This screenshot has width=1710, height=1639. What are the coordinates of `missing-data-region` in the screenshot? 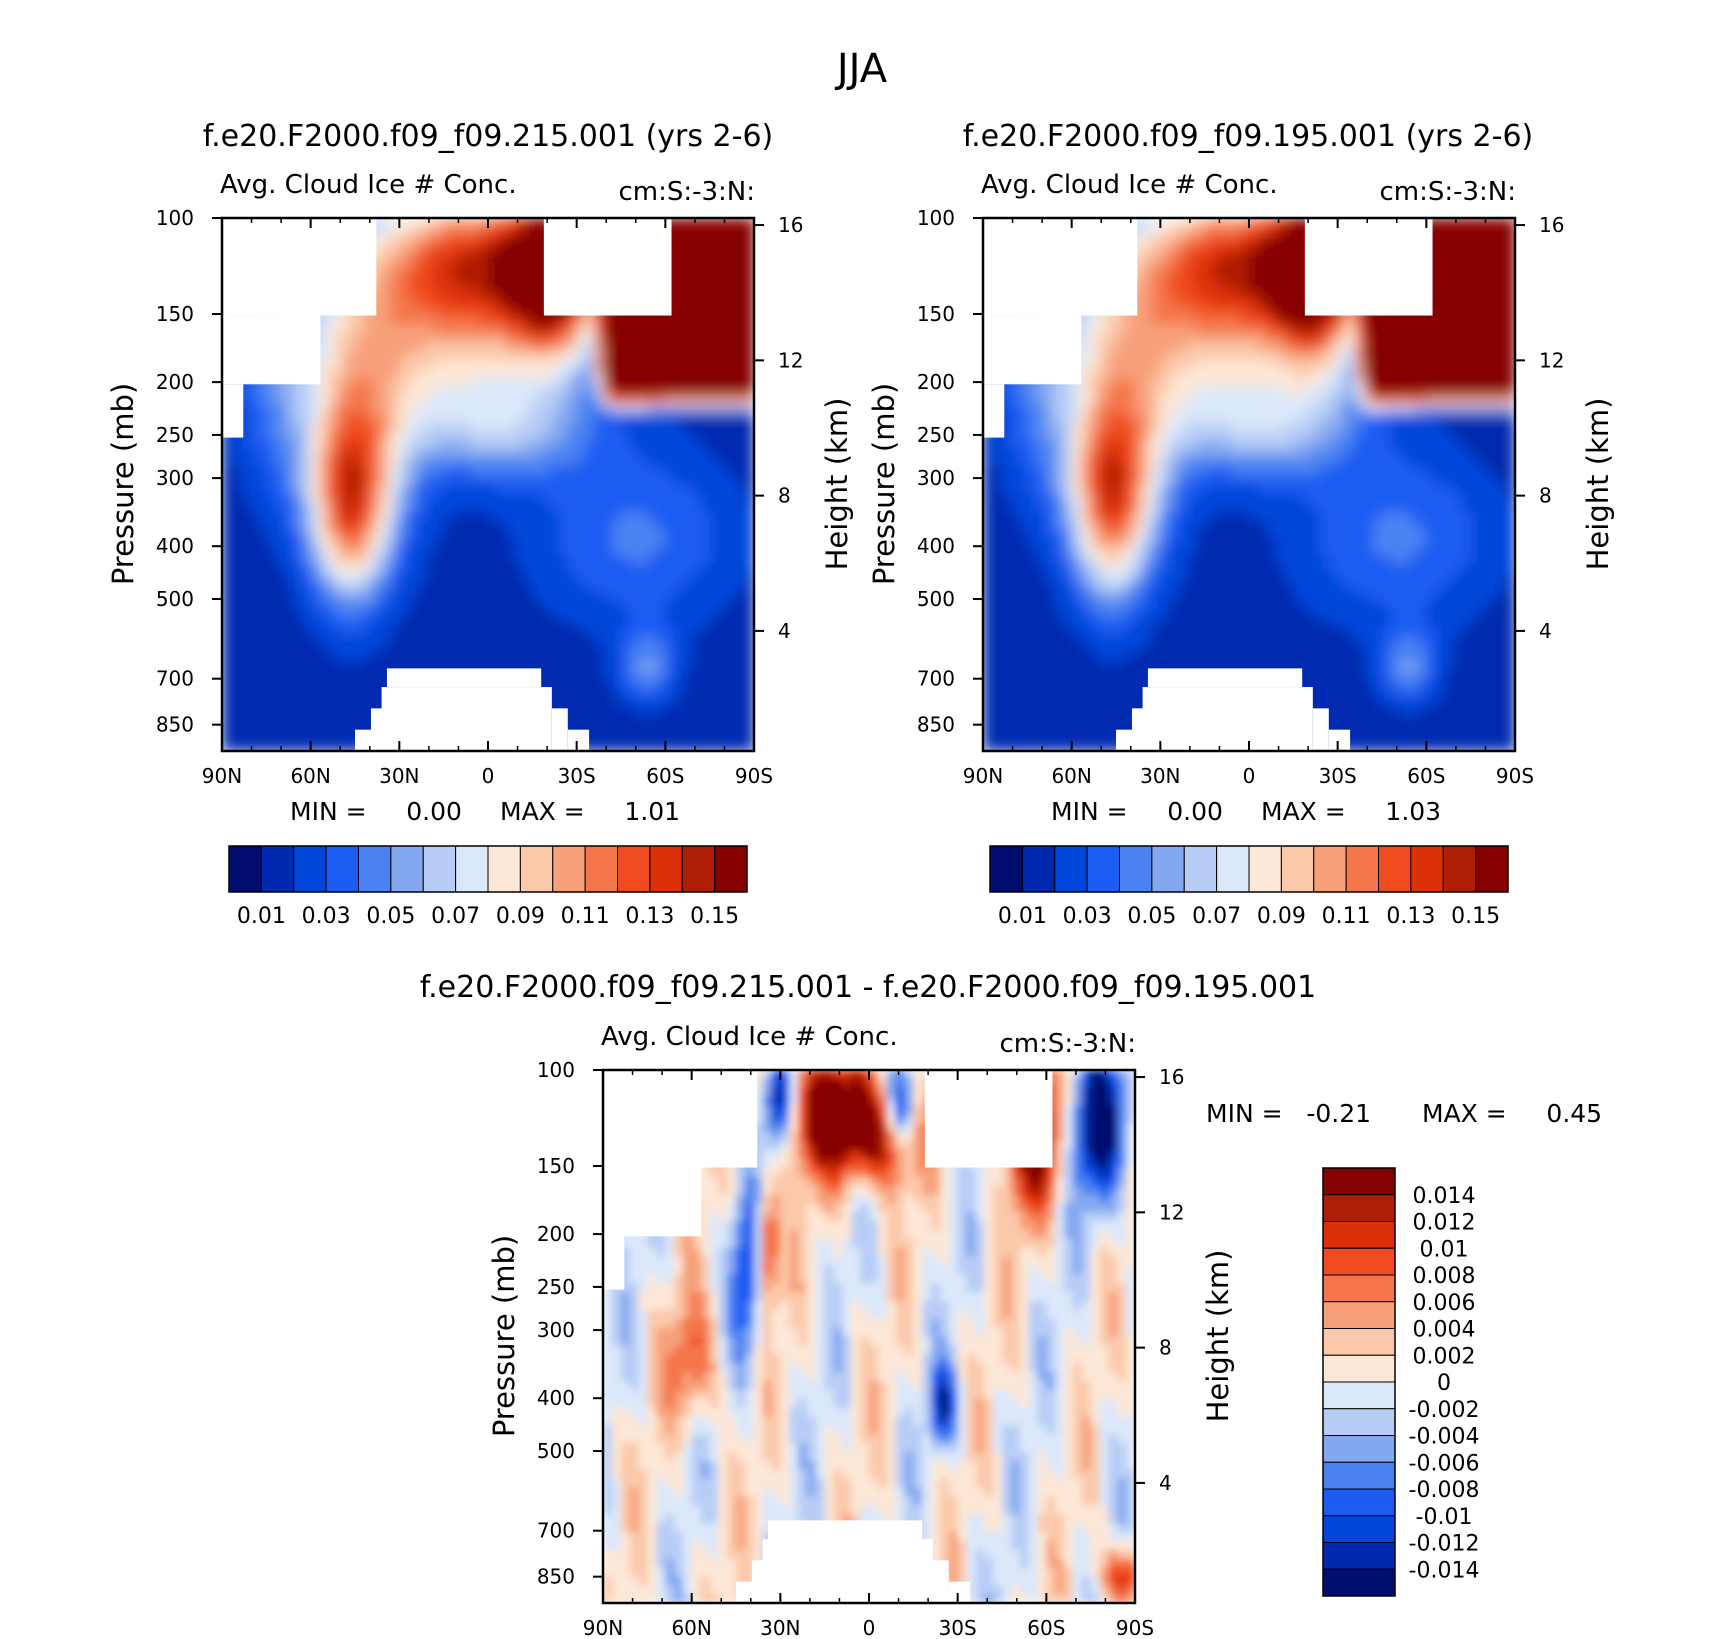 It's located at (271, 350).